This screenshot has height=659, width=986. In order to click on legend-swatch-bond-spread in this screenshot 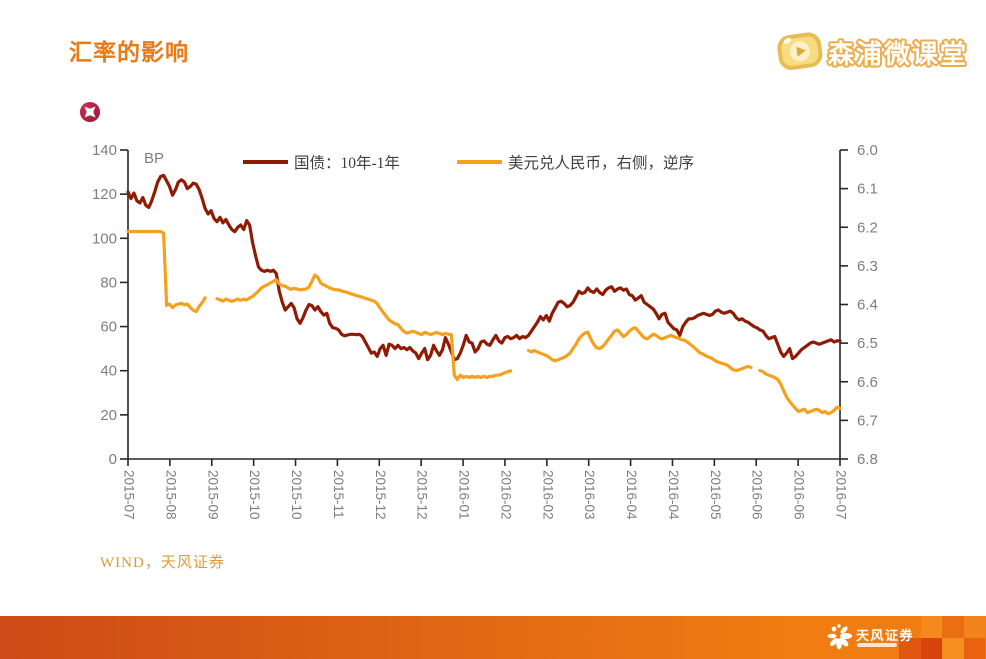, I will do `click(265, 162)`.